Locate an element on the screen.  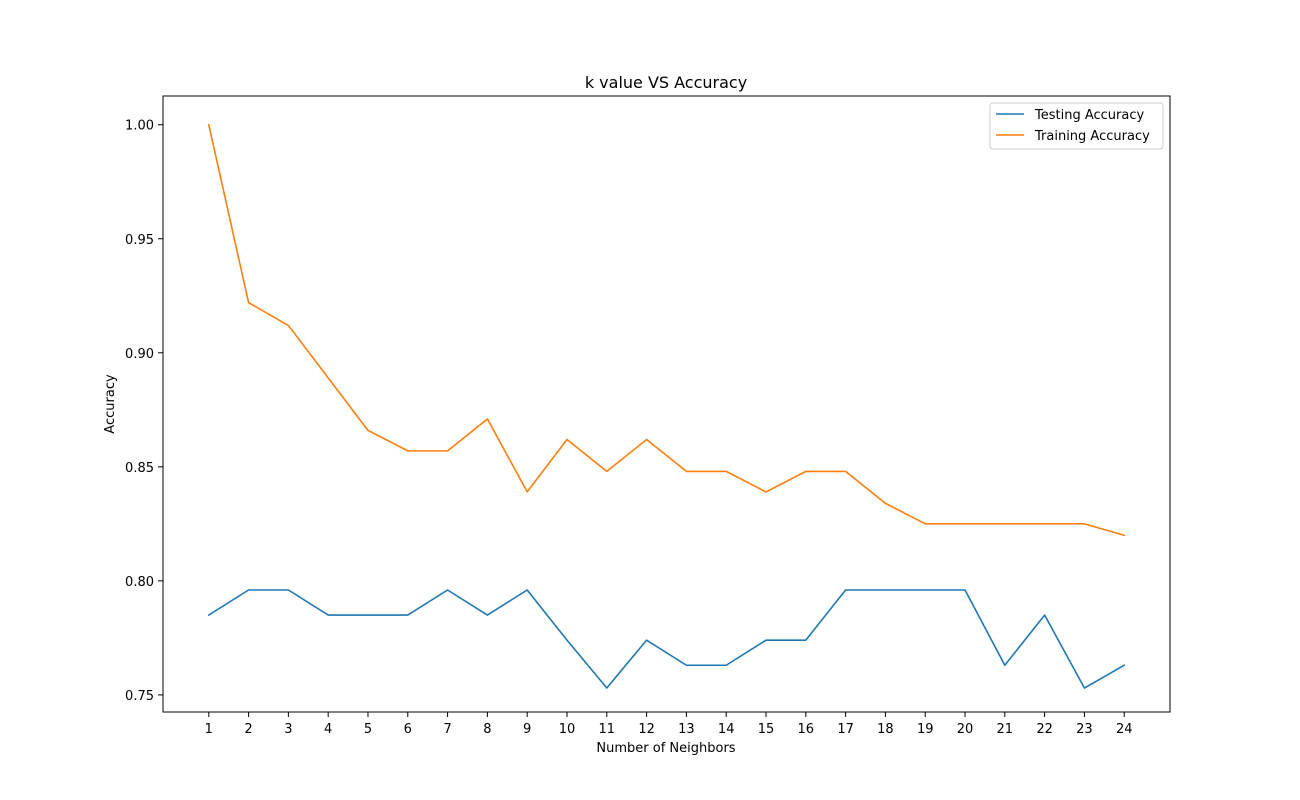
x-tick-label: 13 is located at coordinates (686, 729).